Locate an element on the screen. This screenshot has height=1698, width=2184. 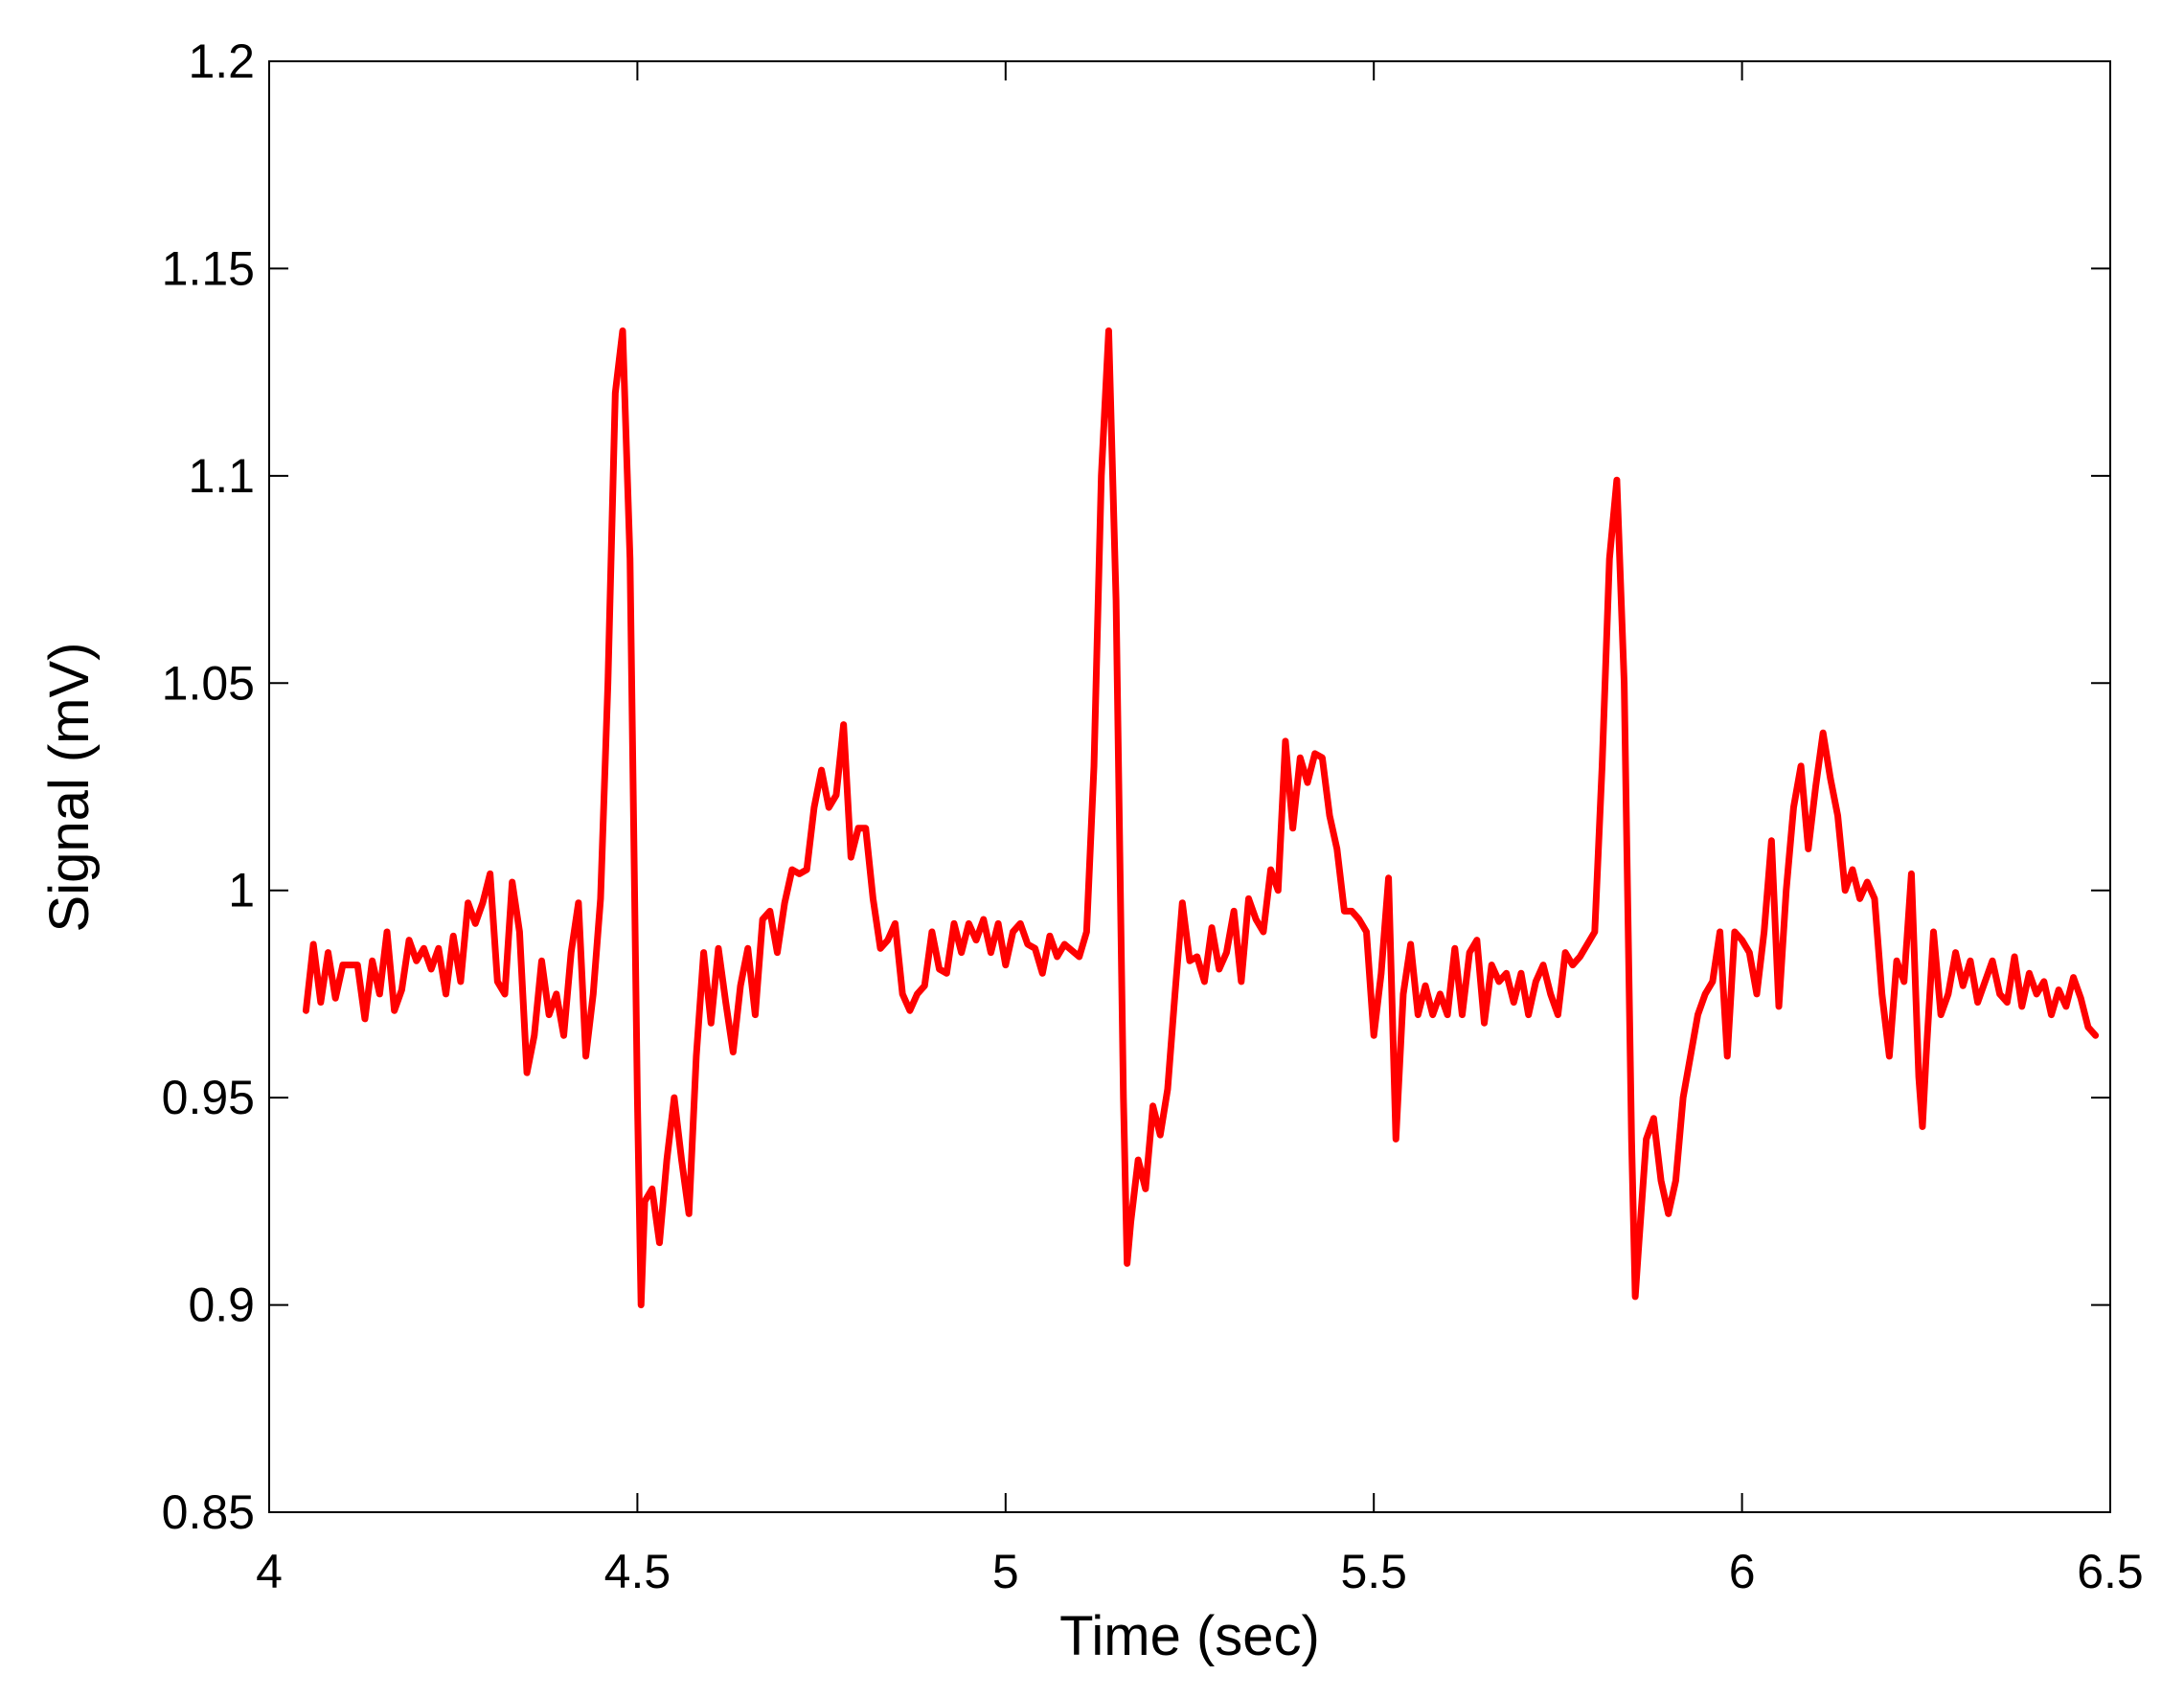
y-tick-label: 0.95 is located at coordinates (208, 1097).